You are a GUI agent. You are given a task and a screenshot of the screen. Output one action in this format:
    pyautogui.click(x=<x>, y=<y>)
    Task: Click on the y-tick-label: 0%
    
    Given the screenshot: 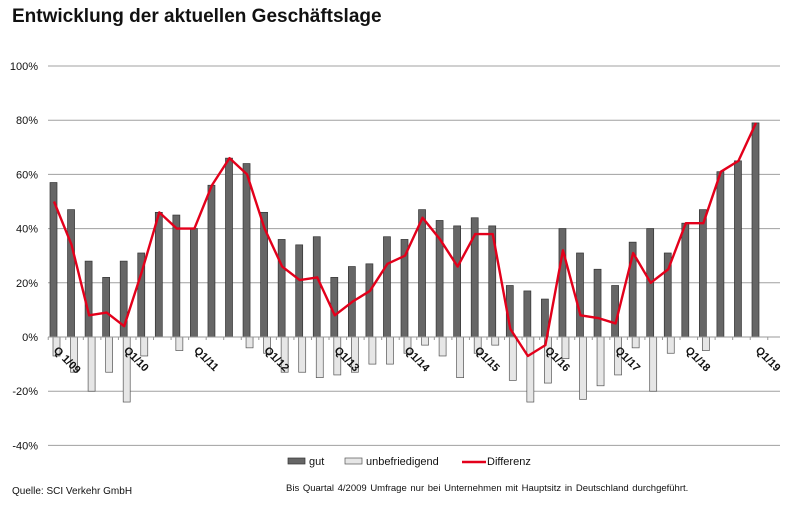 What is the action you would take?
    pyautogui.click(x=30, y=338)
    